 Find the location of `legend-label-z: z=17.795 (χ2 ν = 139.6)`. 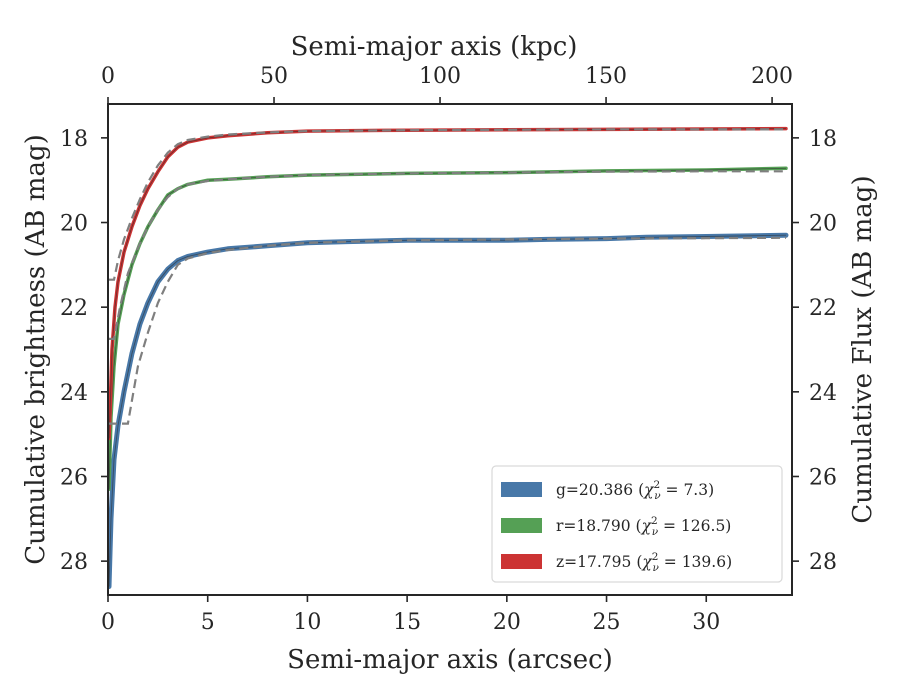

legend-label-z: z=17.795 (χ2 ν = 139.6) is located at coordinates (644, 562).